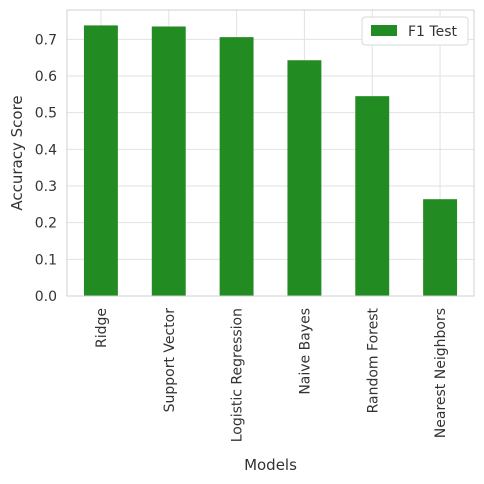 Image resolution: width=484 pixels, height=484 pixels. I want to click on legend-box, so click(415, 31).